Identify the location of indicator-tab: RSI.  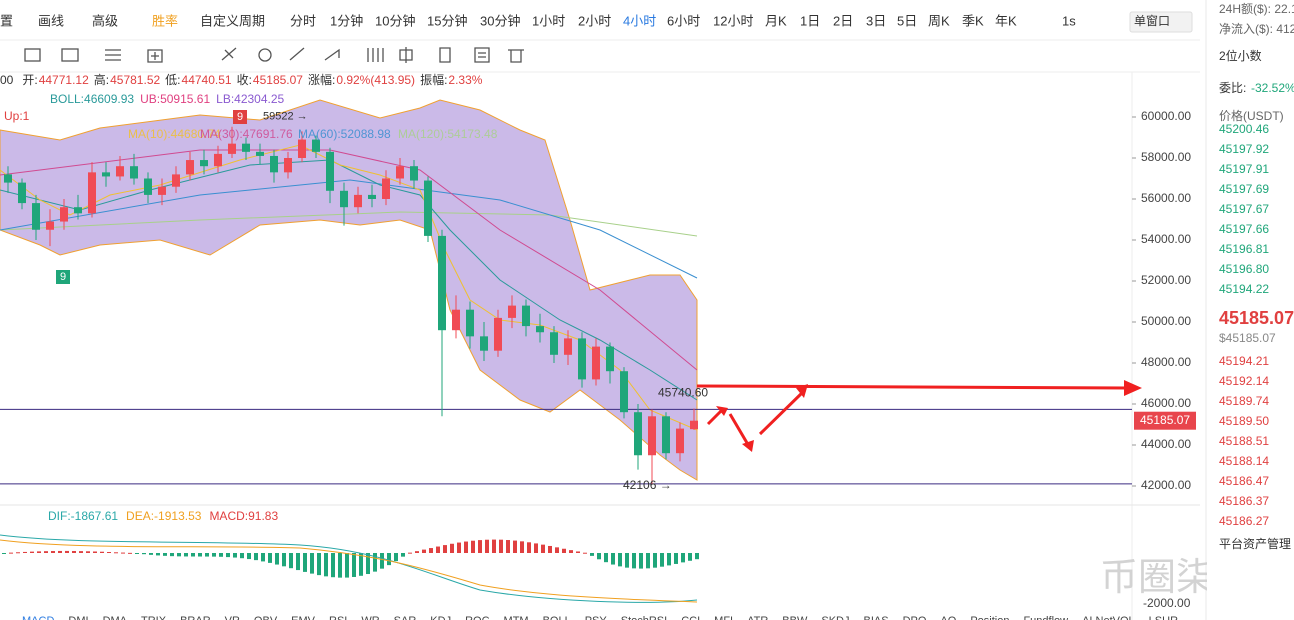
(338, 617).